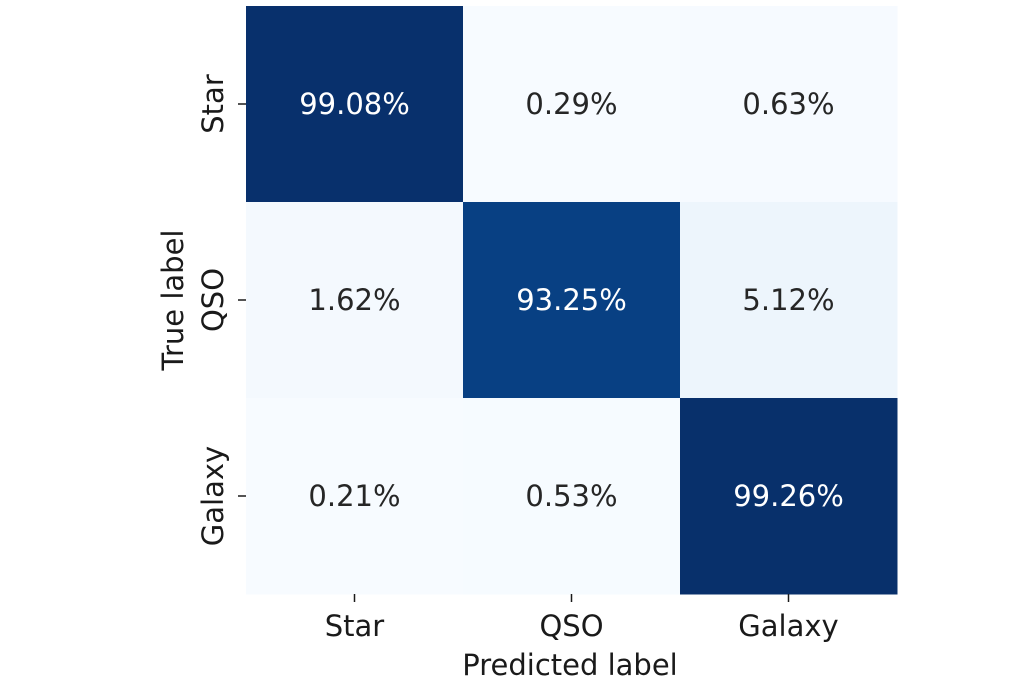 This screenshot has width=1024, height=683. I want to click on cell-value-label: 1.62%, so click(354, 300).